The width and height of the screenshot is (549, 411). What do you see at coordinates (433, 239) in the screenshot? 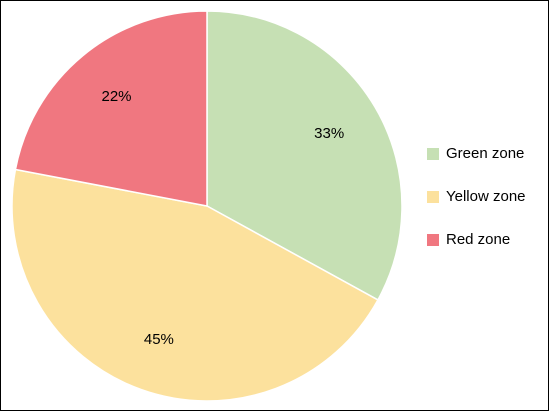
I see `legend-swatch-red-zone` at bounding box center [433, 239].